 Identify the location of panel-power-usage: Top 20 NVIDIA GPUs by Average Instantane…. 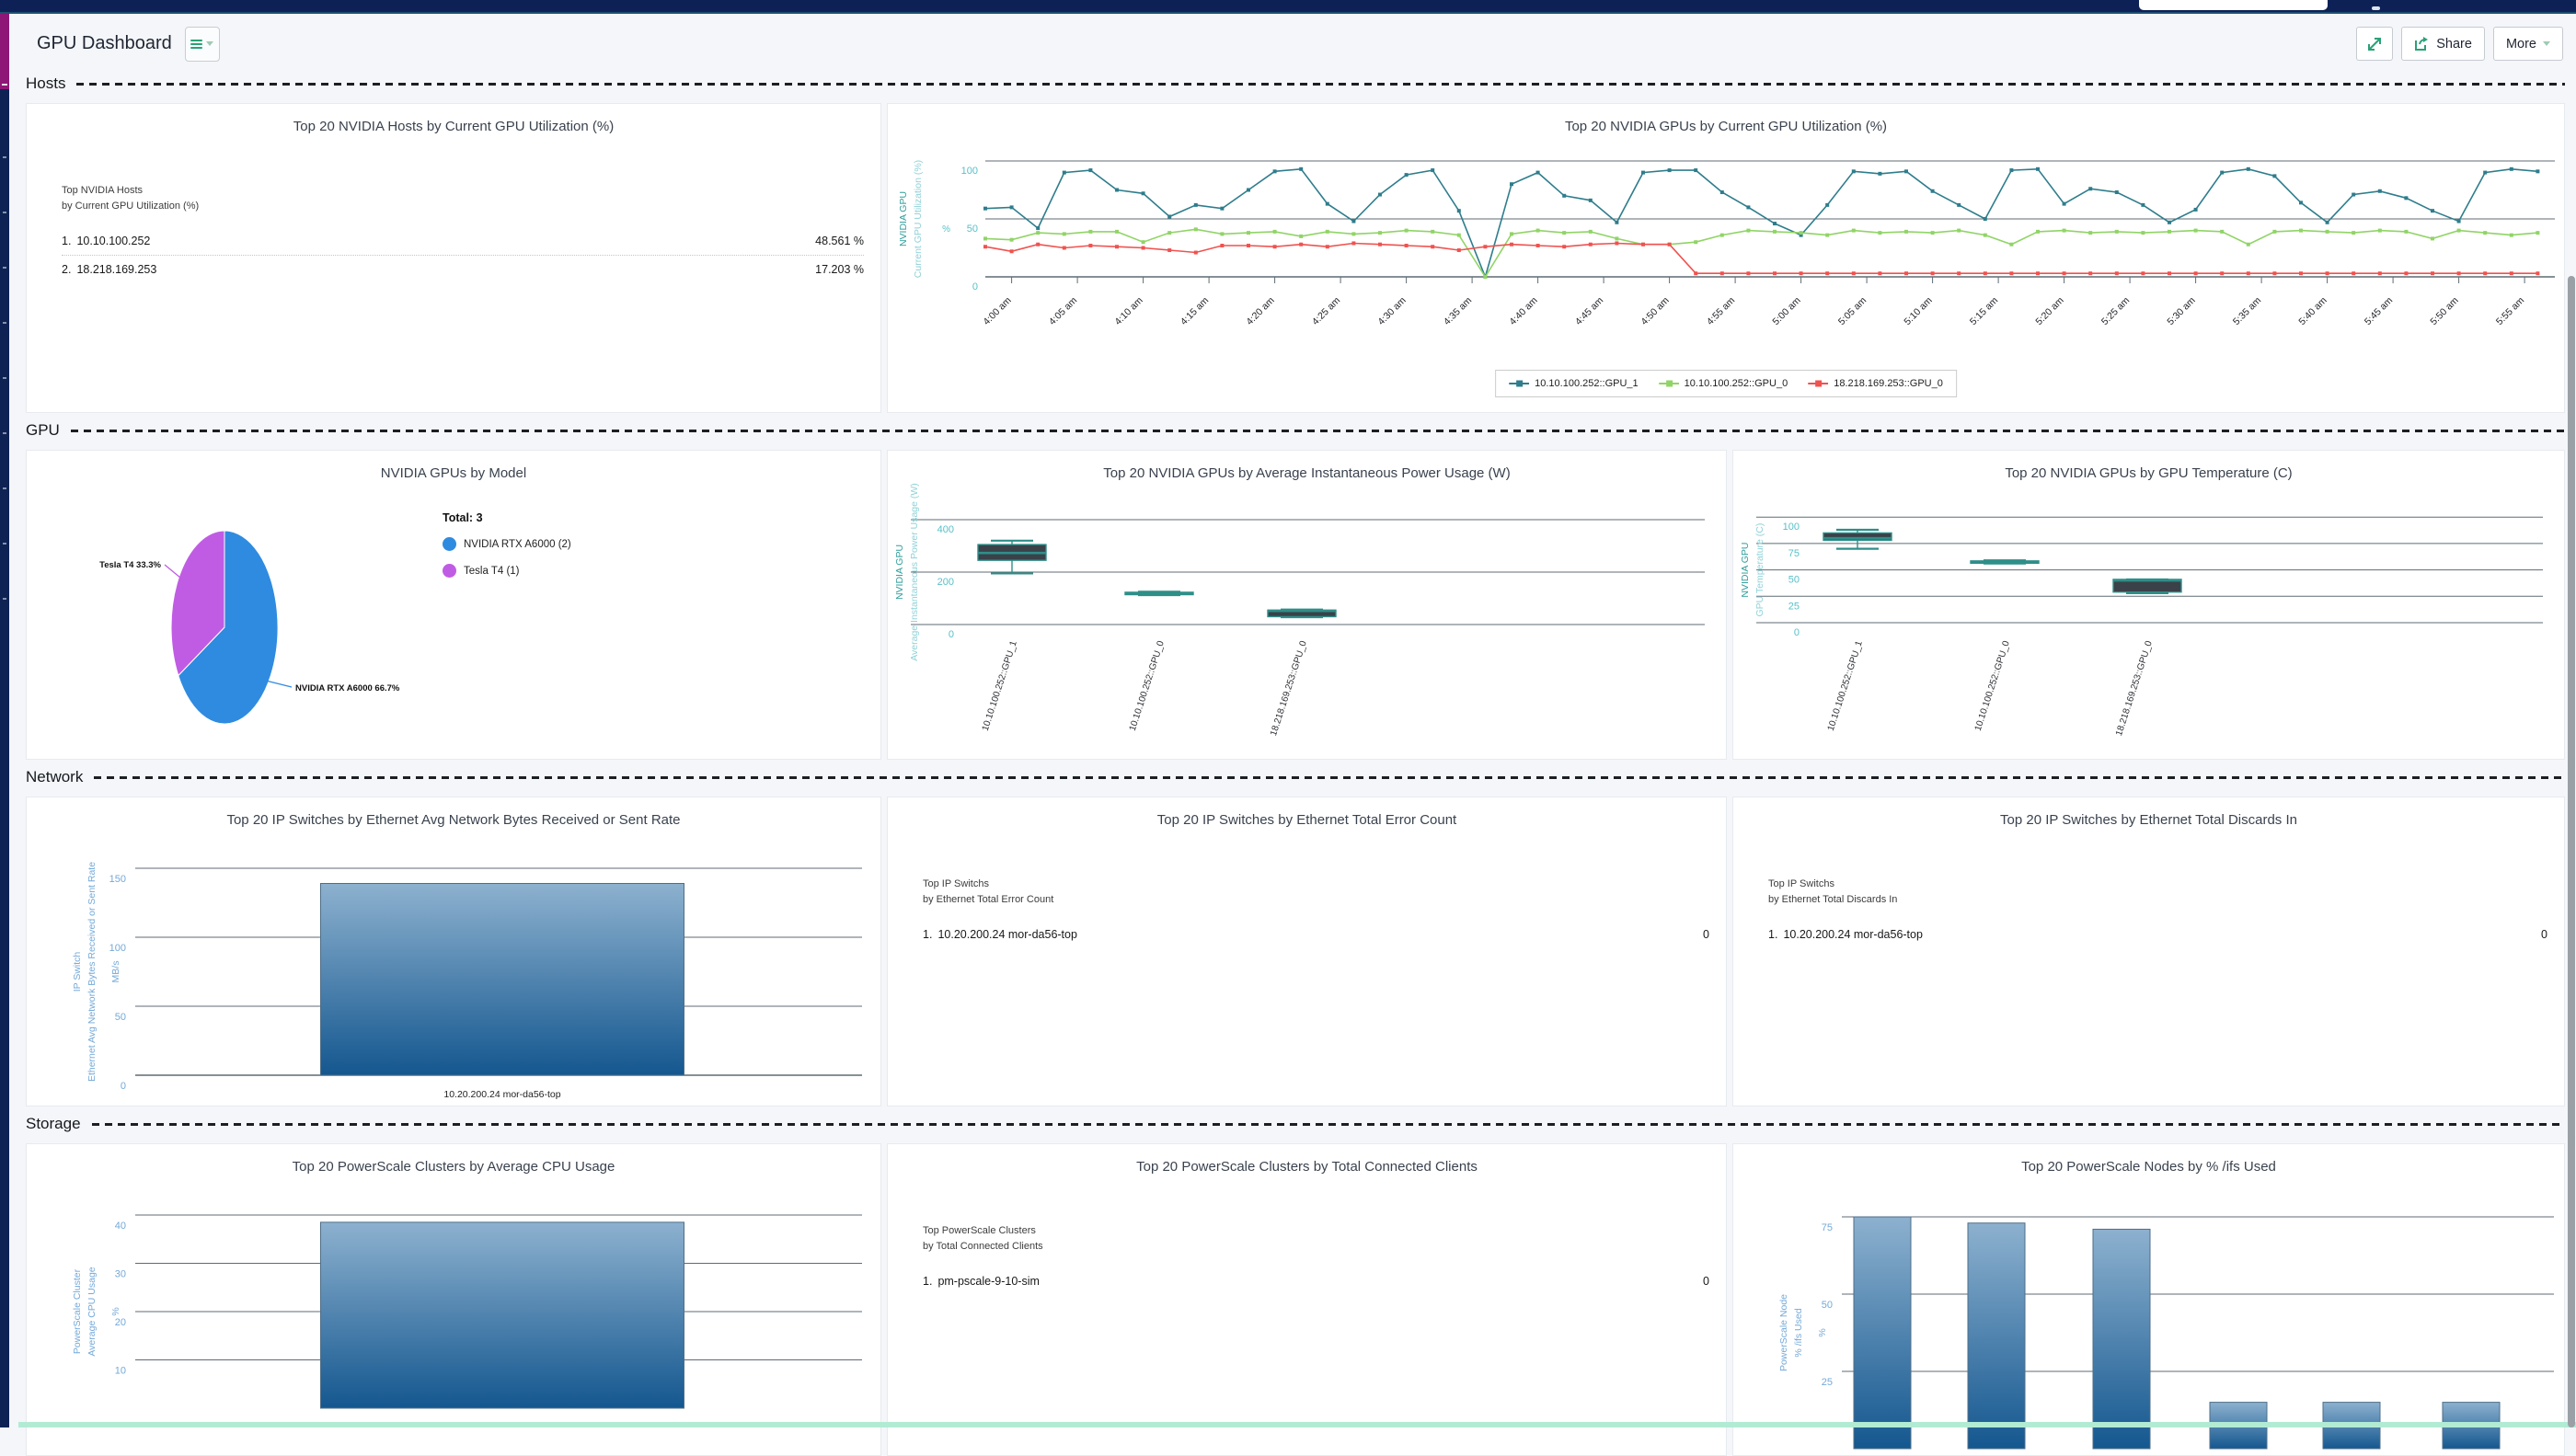
(1307, 605).